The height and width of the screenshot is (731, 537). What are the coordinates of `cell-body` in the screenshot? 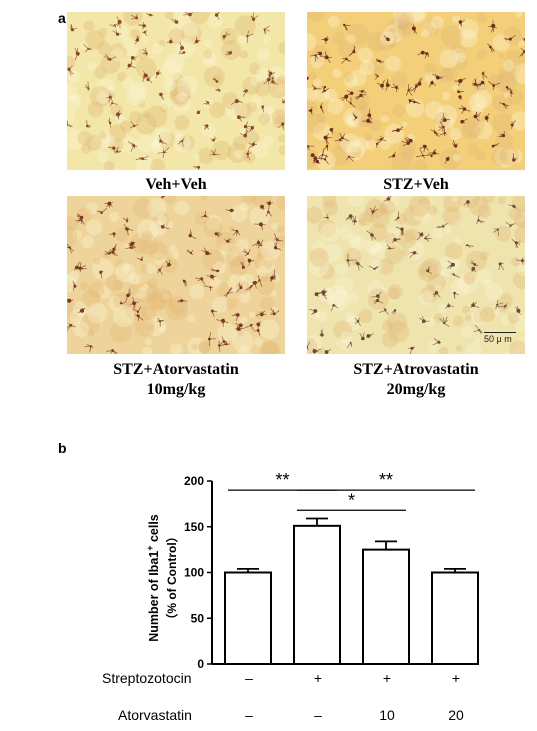 It's located at (352, 93).